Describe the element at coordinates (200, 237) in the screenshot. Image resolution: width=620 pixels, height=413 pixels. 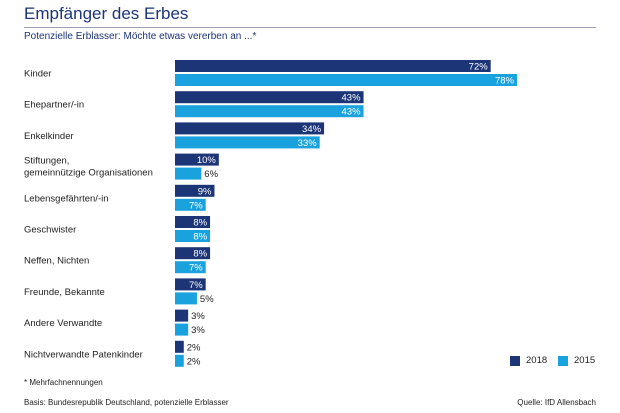
I see `value-label-2015-geschwister: 8%` at that location.